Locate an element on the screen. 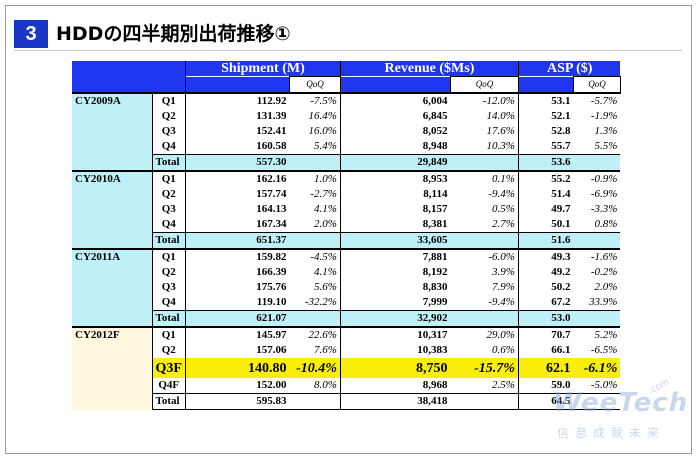 This screenshot has width=697, height=459. table-row: Q2 157.06 7.6% 10,383 0.6% 66.1 -6.5% is located at coordinates (346, 350).